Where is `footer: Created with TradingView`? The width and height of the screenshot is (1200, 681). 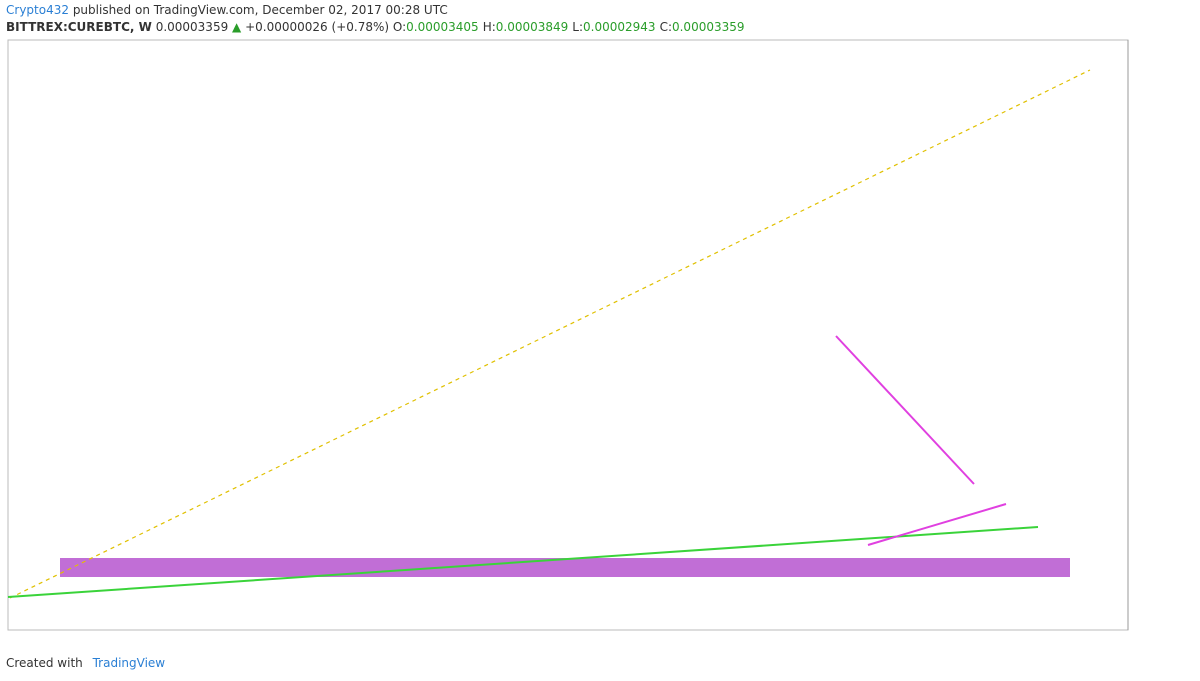
footer: Created with TradingView is located at coordinates (85, 663).